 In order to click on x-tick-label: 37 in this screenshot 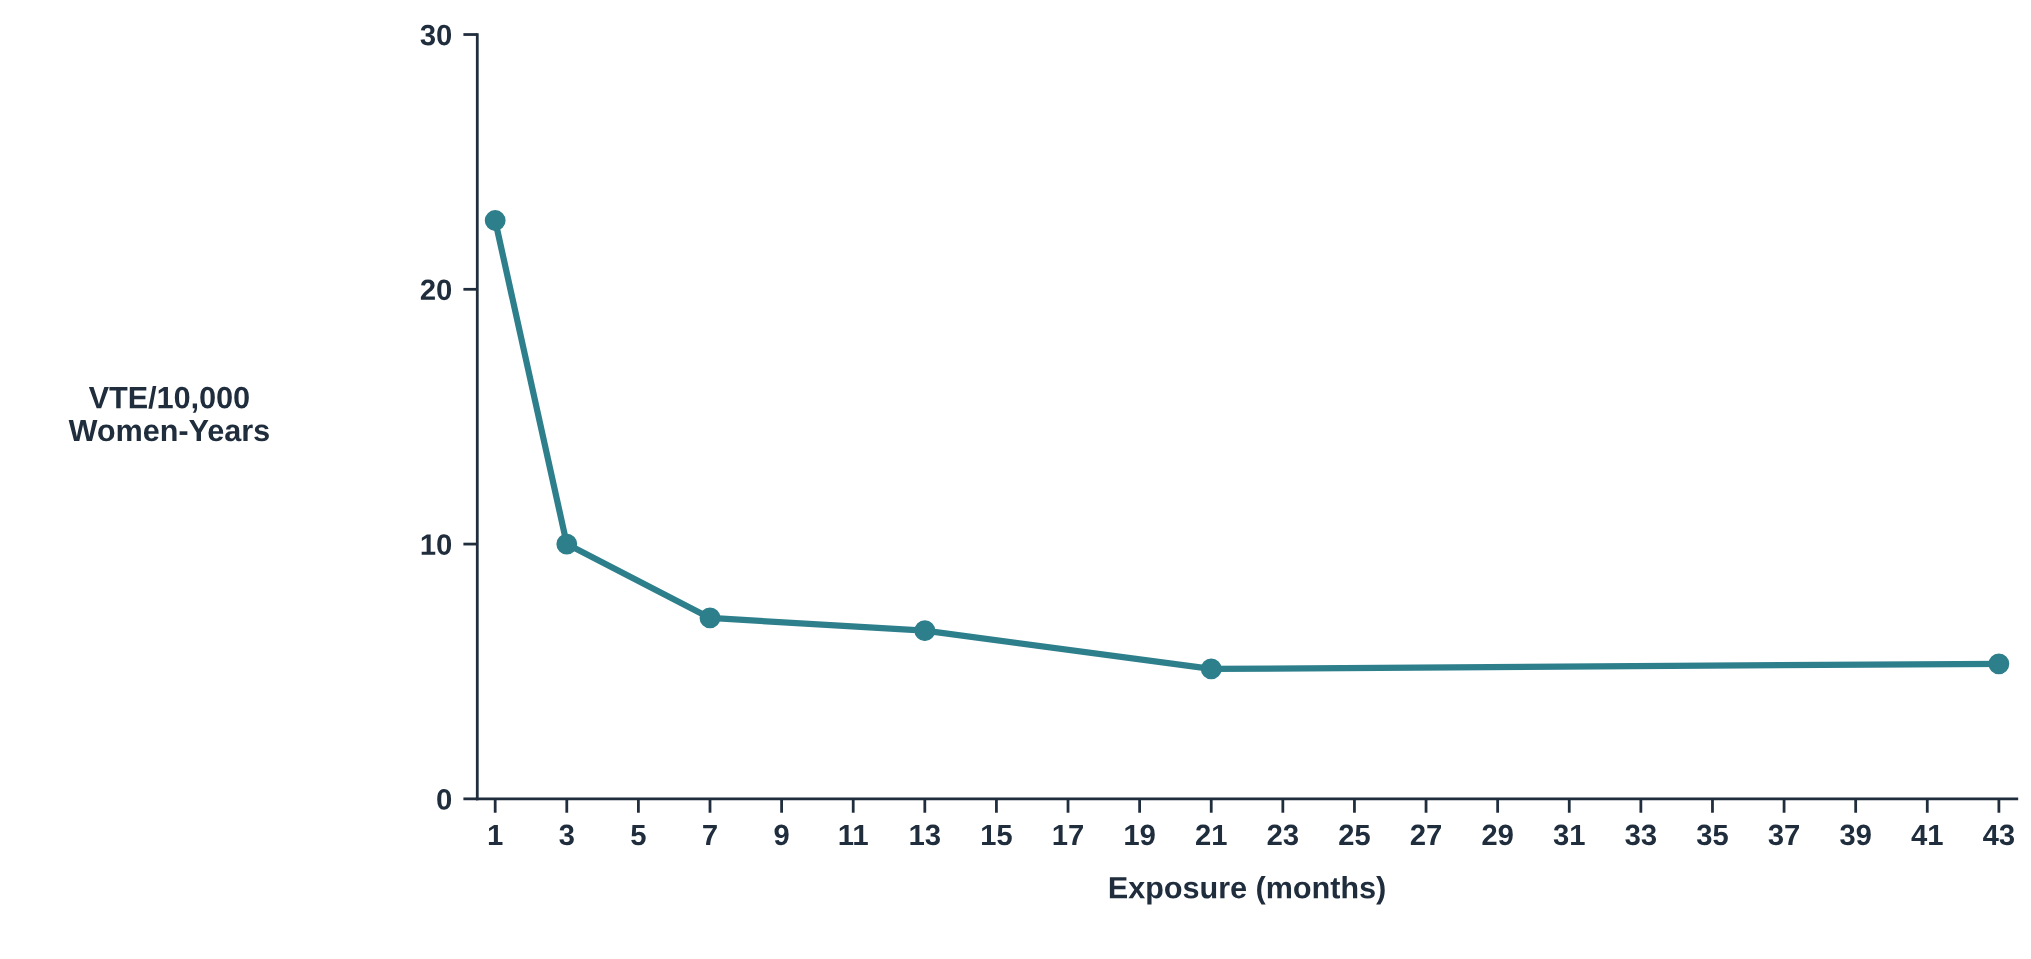, I will do `click(1784, 835)`.